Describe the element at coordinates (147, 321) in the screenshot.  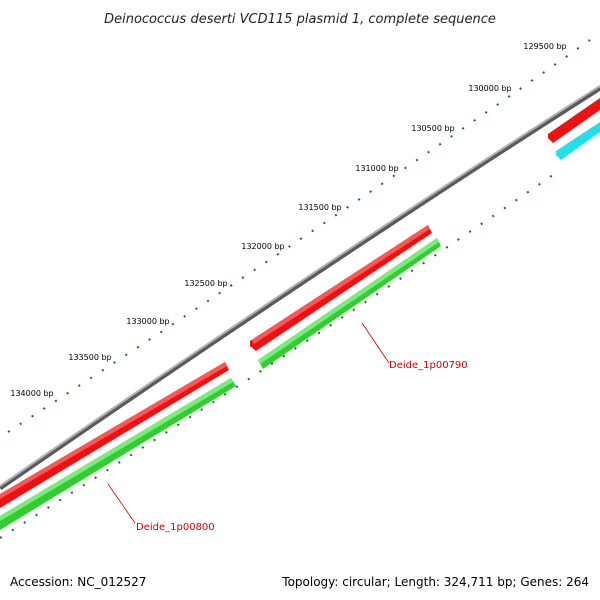
I see `tick-label-133000: 133000 bp` at that location.